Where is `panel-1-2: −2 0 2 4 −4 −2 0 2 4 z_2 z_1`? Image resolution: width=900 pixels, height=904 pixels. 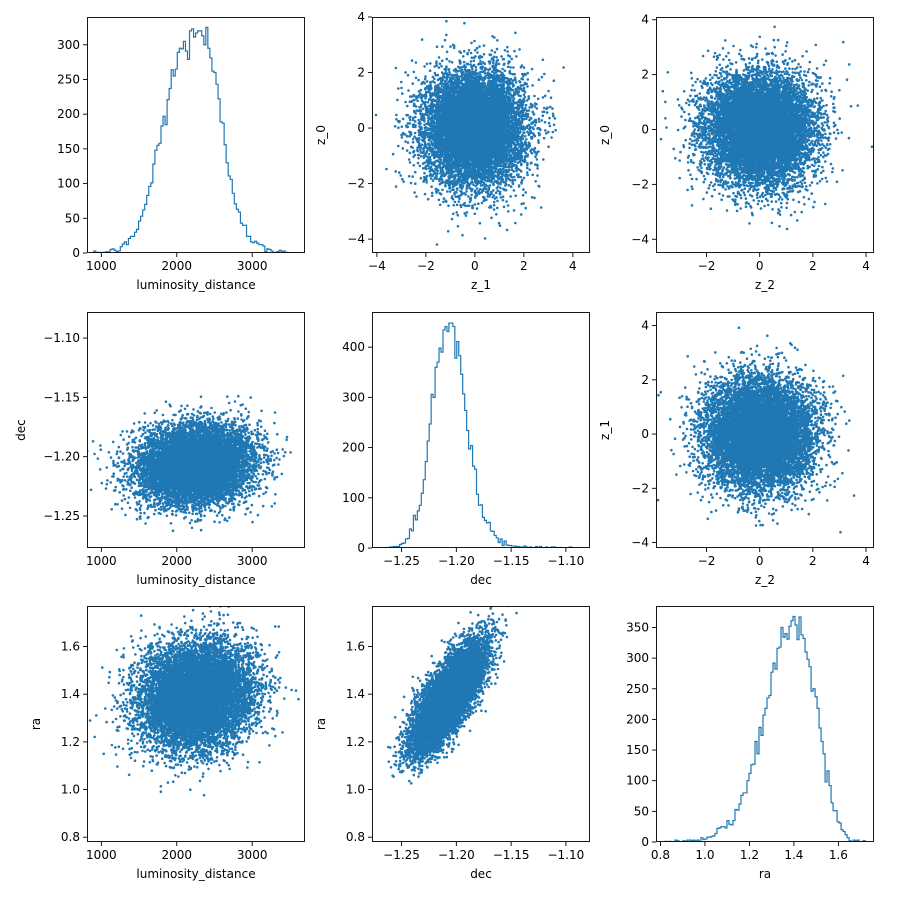 panel-1-2: −2 0 2 4 −4 −2 0 2 4 z_2 z_1 is located at coordinates (736, 449).